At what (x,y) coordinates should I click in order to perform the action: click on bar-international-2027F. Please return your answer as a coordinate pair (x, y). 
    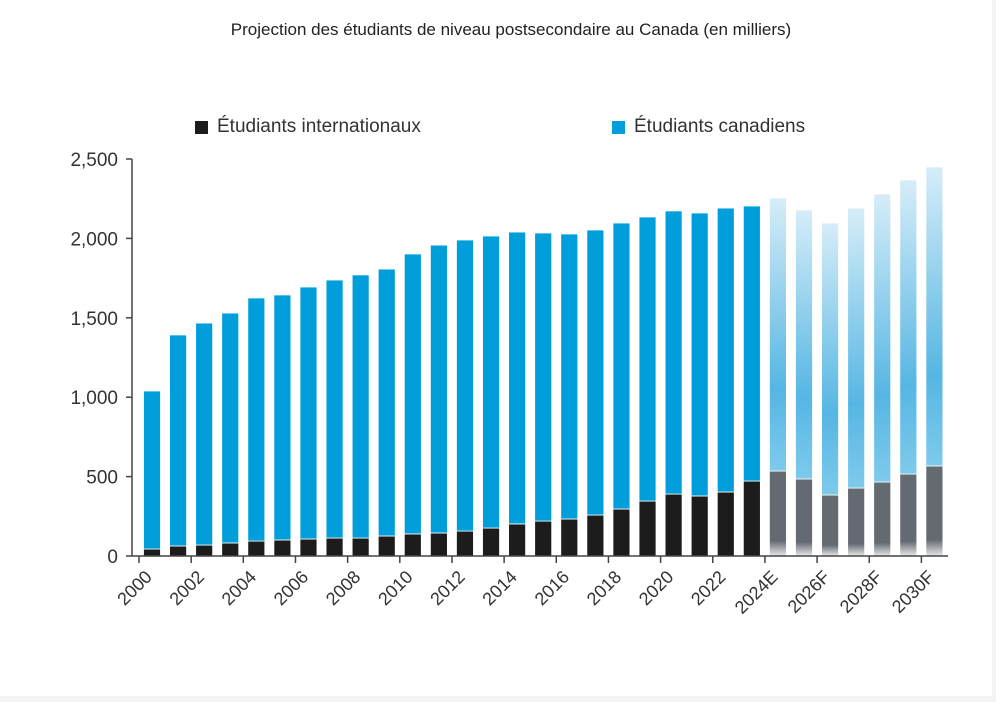
    Looking at the image, I should click on (856, 522).